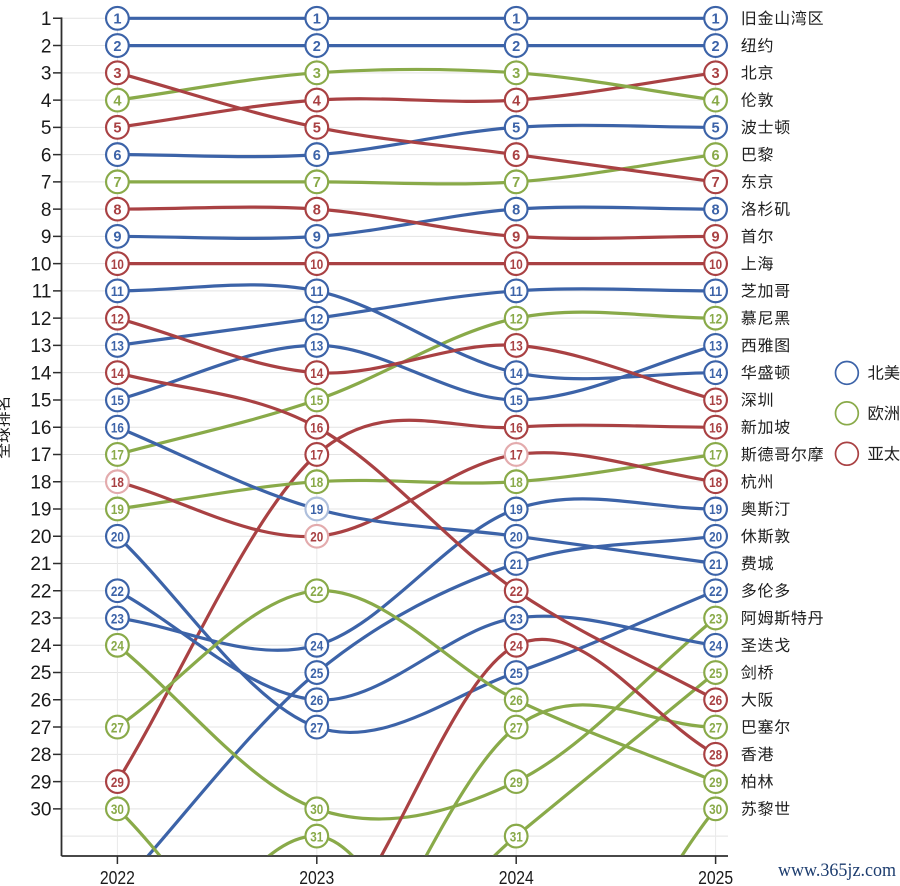 The image size is (900, 886). Describe the element at coordinates (316, 674) in the screenshot. I see `svg-text: 25` at that location.